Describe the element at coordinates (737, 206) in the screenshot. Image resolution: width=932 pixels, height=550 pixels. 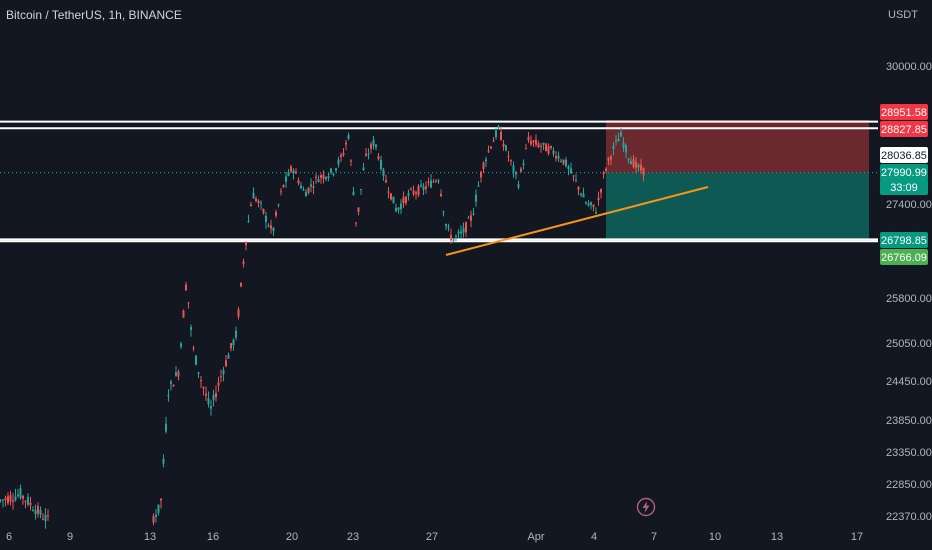
I see `take-profit-zone` at that location.